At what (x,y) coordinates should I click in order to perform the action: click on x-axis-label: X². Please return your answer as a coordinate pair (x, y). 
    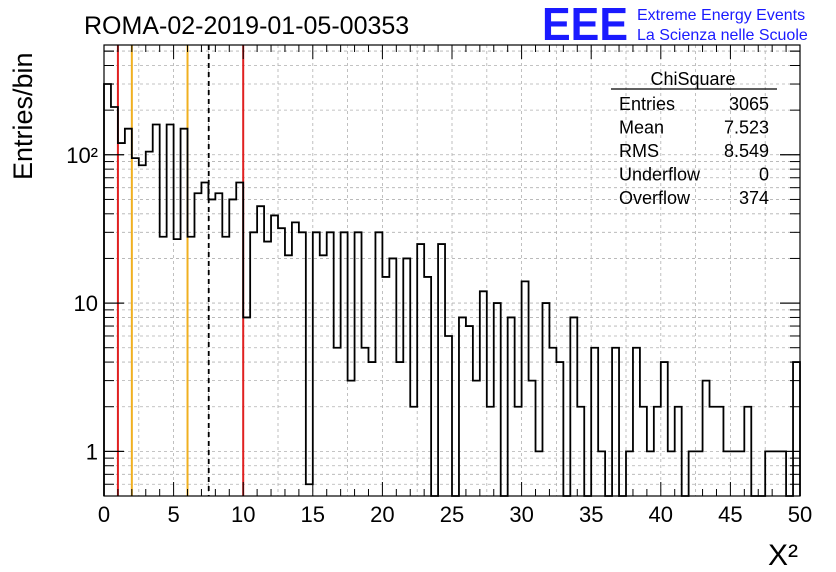
    Looking at the image, I should click on (783, 555).